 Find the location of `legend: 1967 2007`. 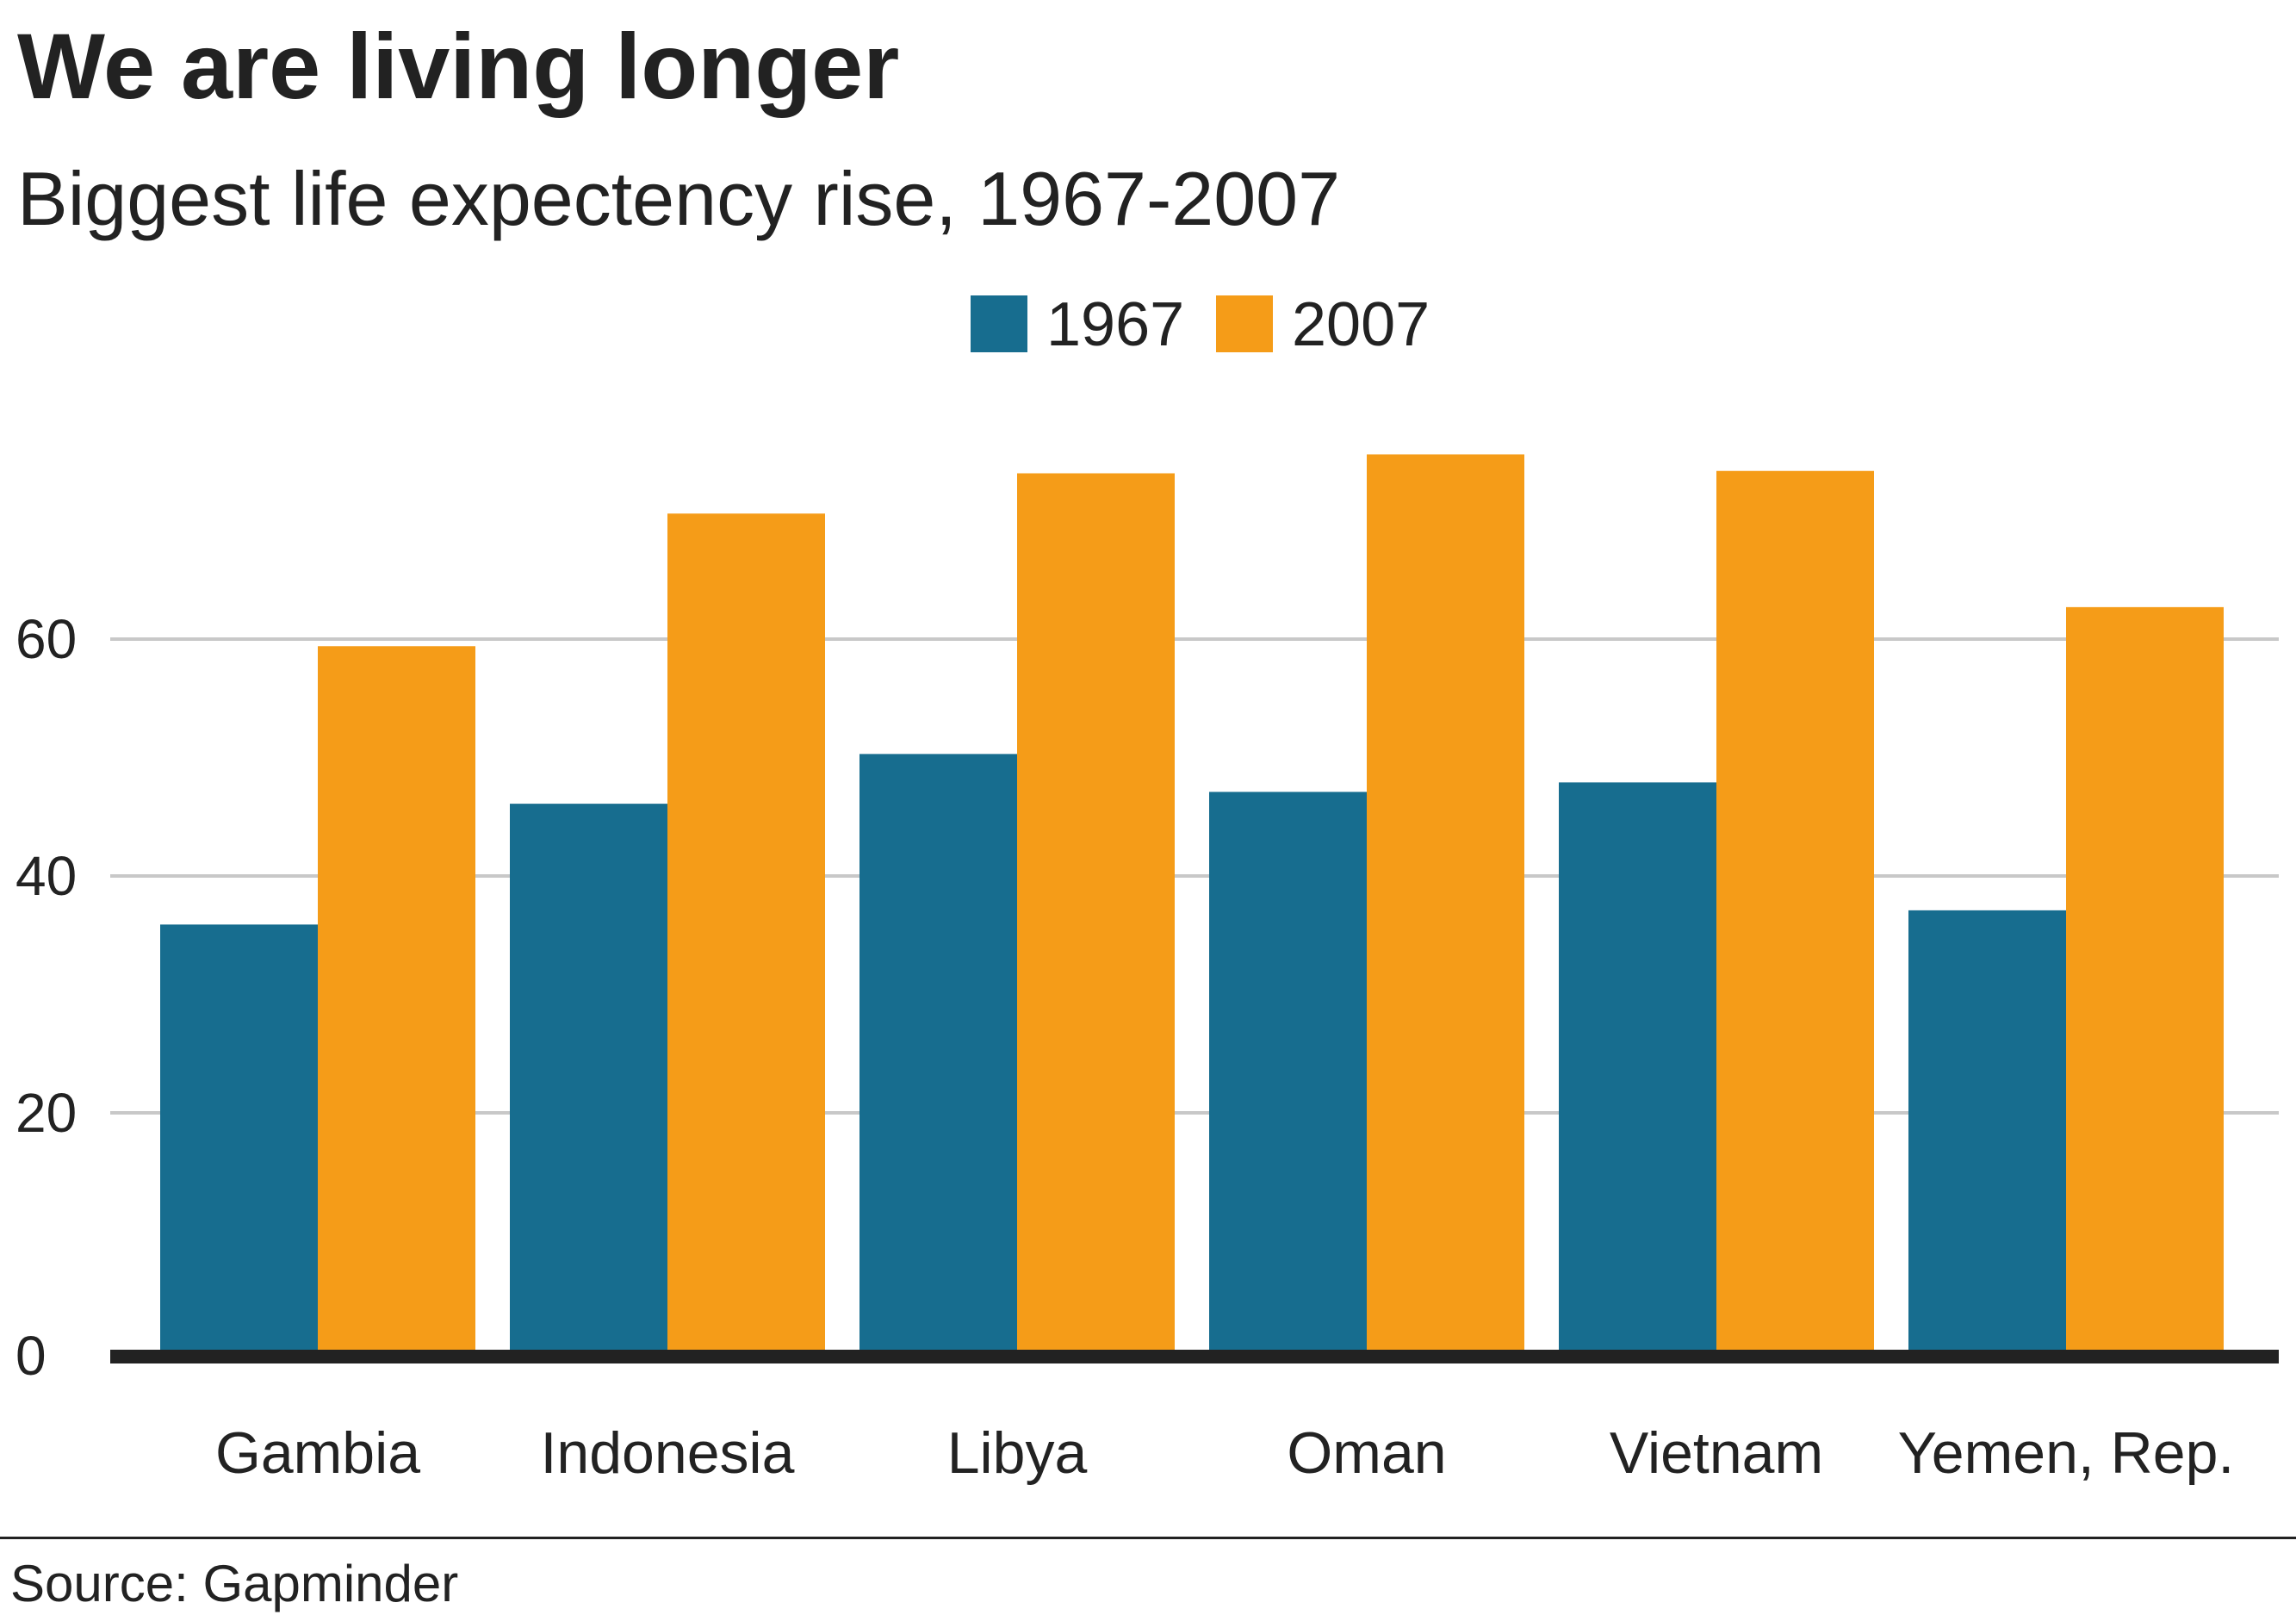

legend: 1967 2007 is located at coordinates (1200, 324).